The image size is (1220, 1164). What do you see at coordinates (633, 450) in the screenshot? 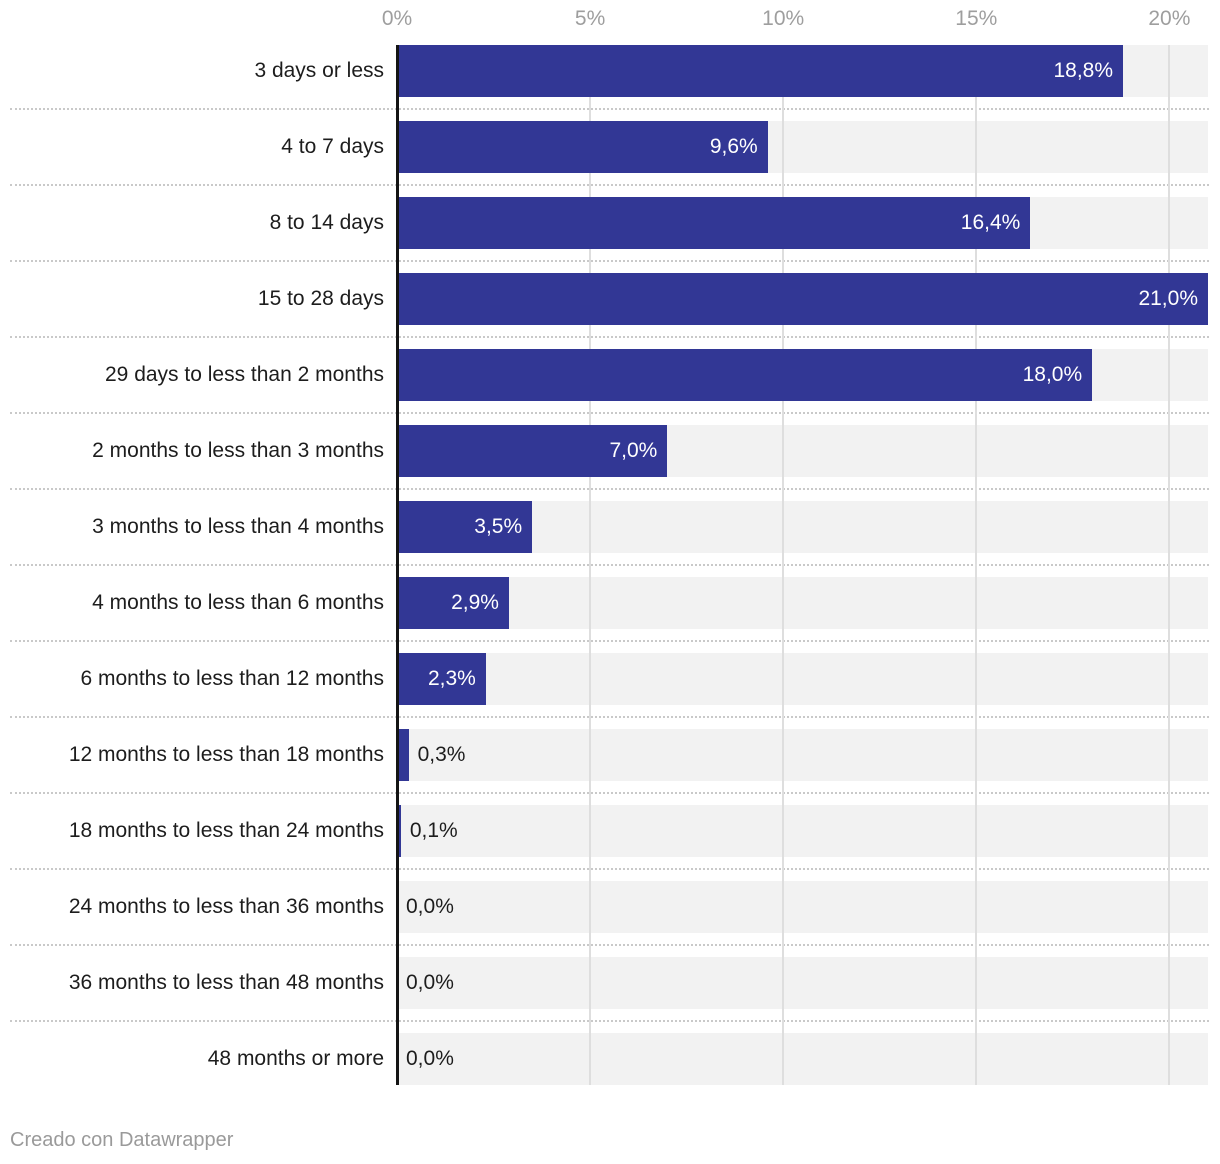
I see `value-label: 7,0%` at bounding box center [633, 450].